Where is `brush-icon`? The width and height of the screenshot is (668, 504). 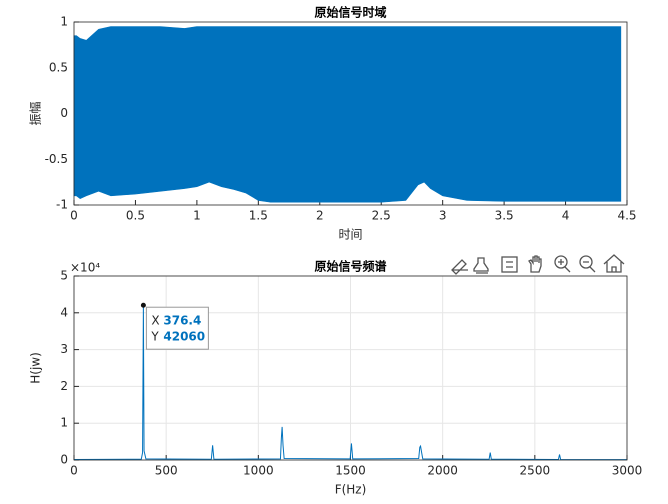
brush-icon is located at coordinates (459, 267).